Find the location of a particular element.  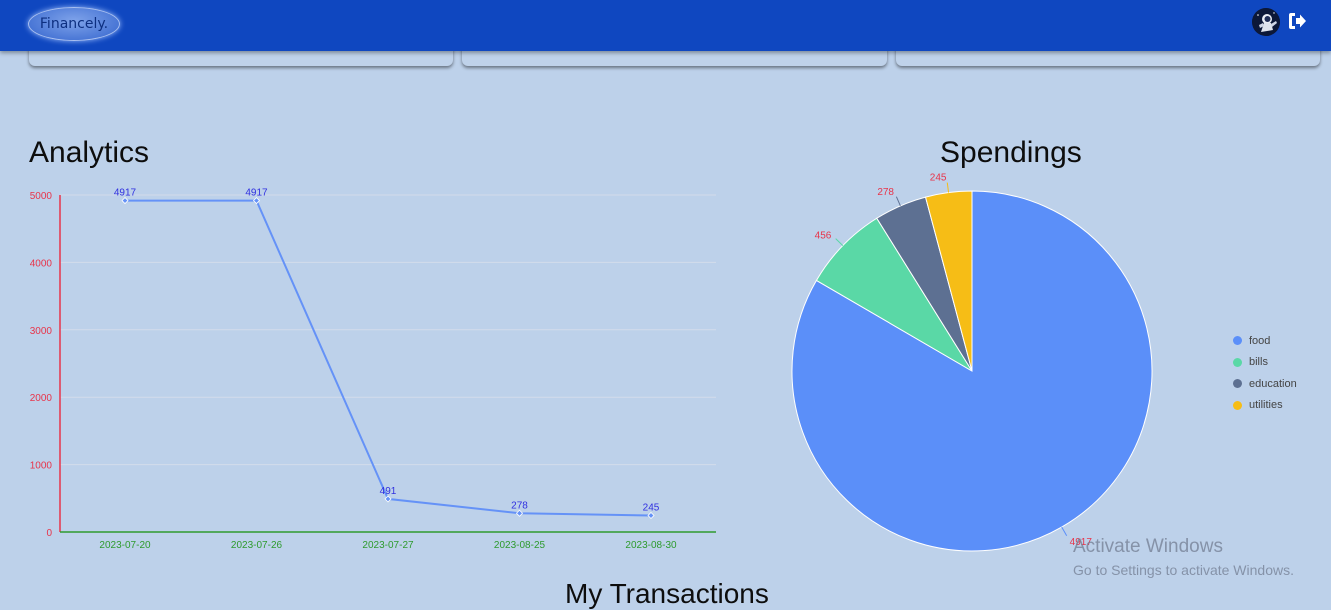

legend-item-food: food is located at coordinates (1265, 341).